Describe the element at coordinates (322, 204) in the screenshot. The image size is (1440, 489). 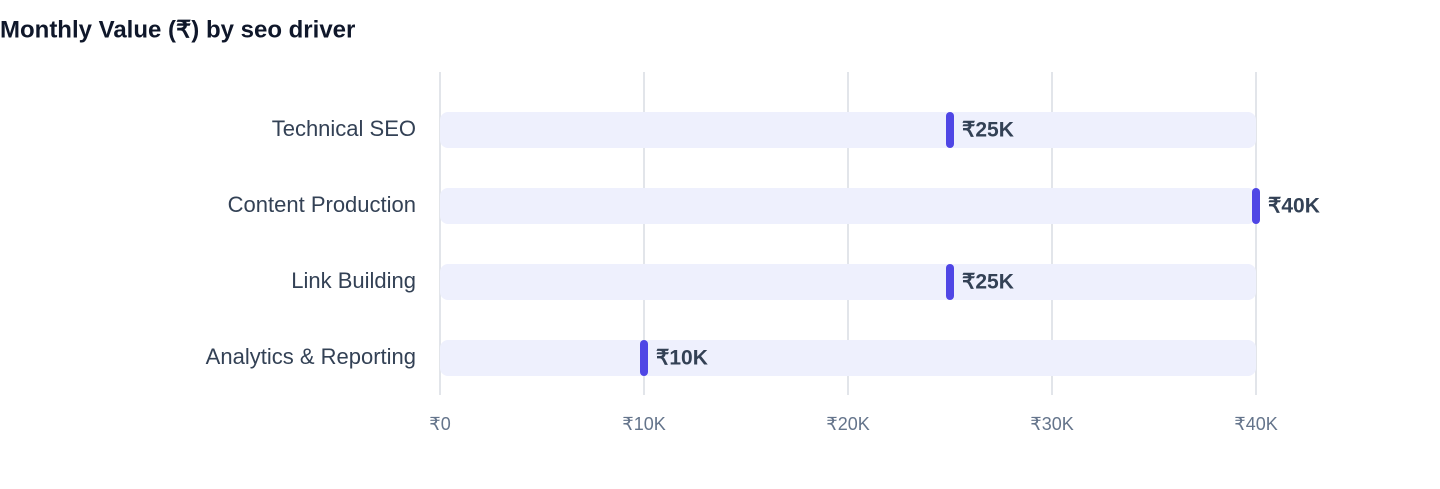
I see `y-tick-label: Content Production` at that location.